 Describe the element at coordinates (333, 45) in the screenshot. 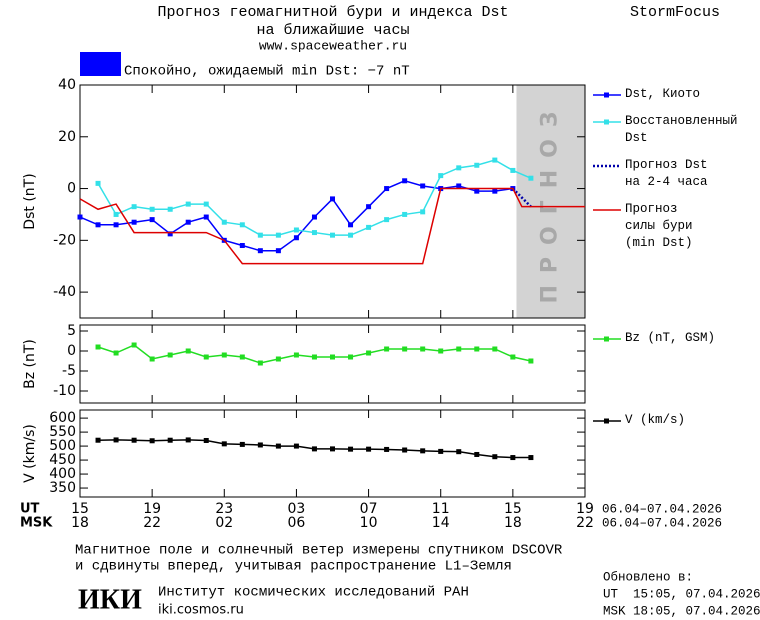

I see `site: www.spaceweather.ru` at that location.